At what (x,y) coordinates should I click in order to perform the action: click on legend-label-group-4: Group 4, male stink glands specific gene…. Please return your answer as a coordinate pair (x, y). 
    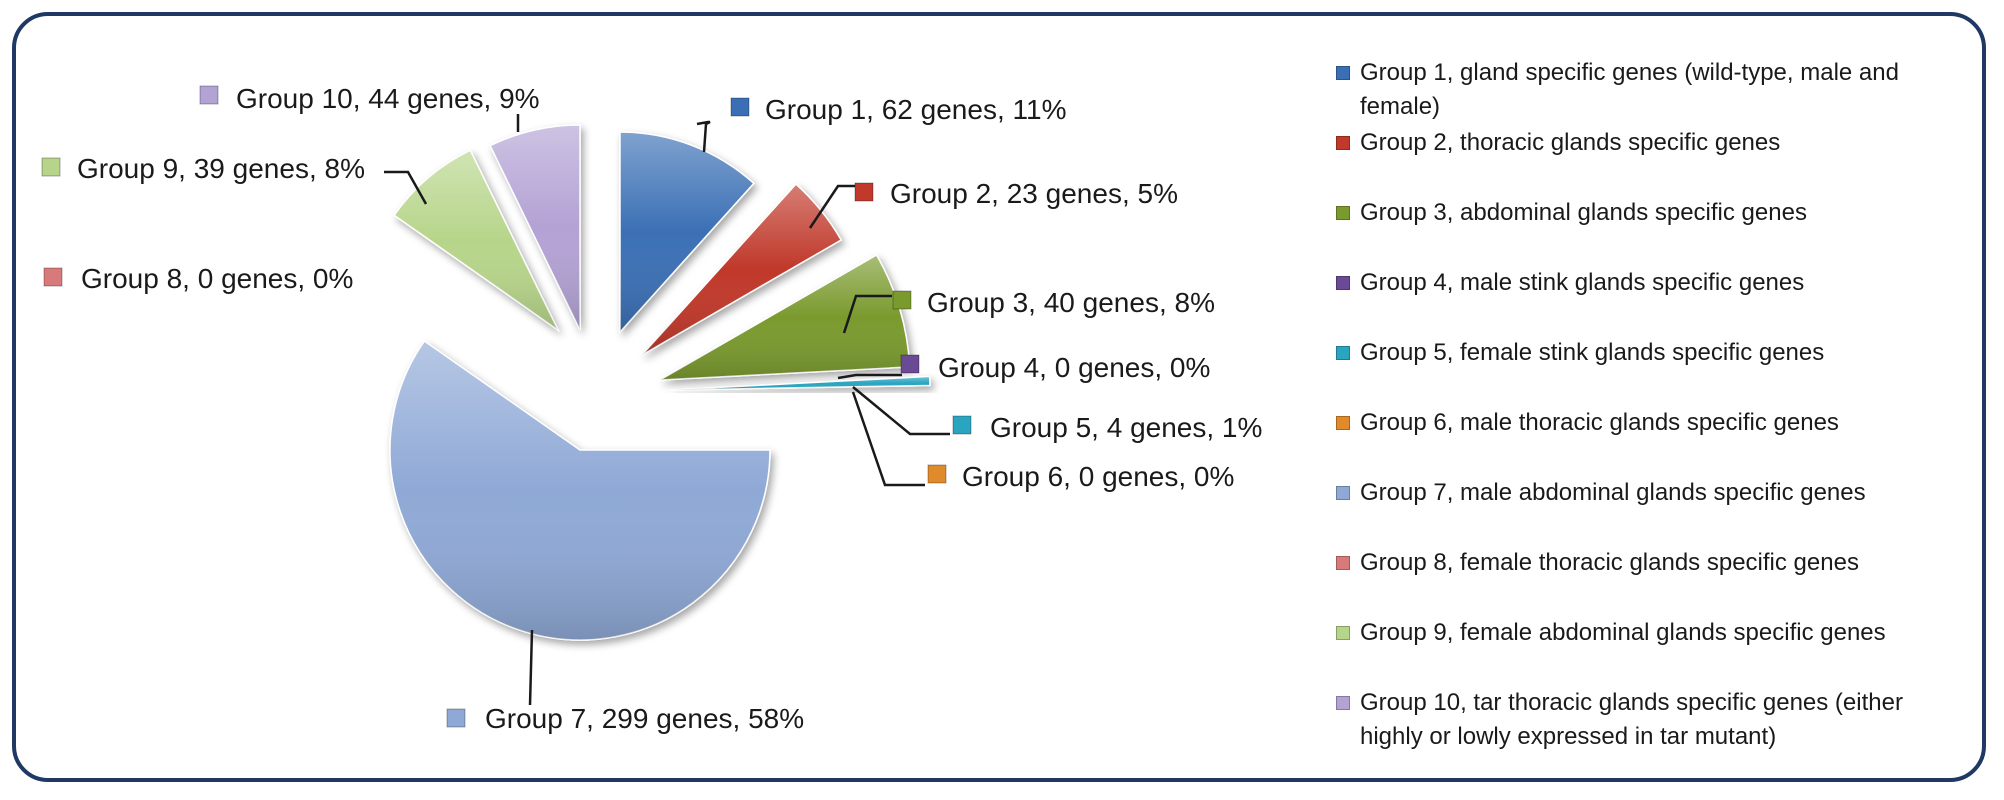
    Looking at the image, I should click on (1582, 282).